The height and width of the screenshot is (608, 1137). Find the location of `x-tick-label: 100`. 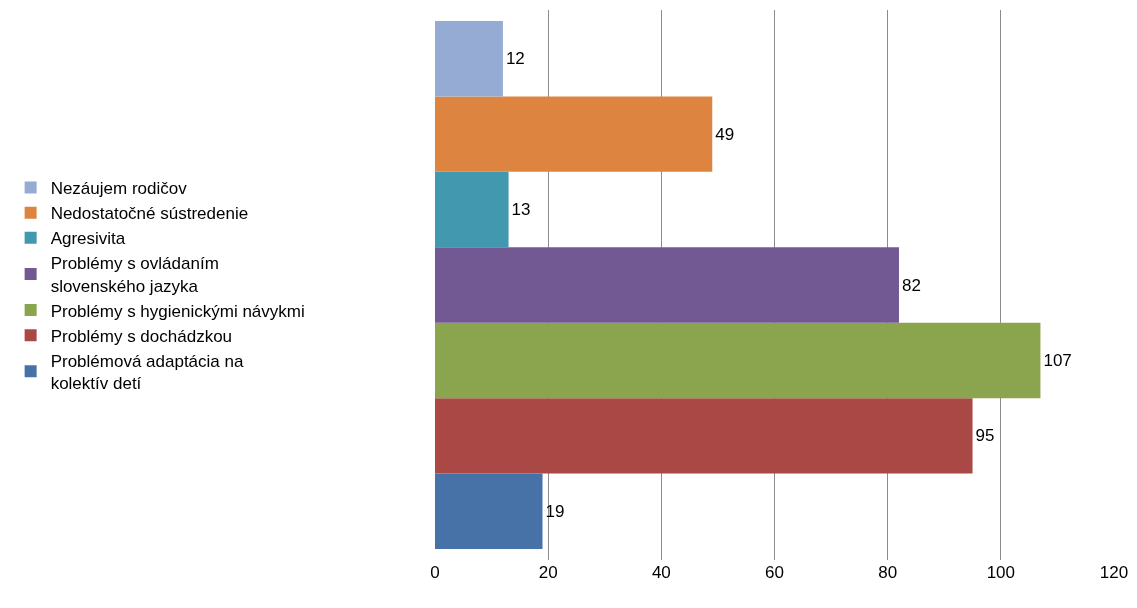

x-tick-label: 100 is located at coordinates (1001, 572).